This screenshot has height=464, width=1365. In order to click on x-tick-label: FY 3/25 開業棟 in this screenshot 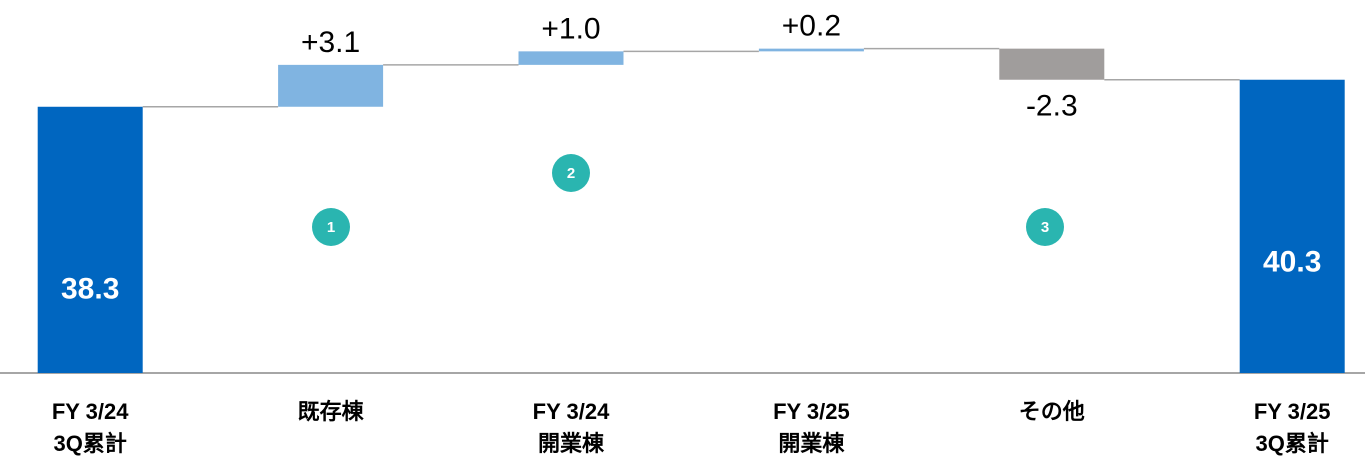, I will do `click(811, 427)`.